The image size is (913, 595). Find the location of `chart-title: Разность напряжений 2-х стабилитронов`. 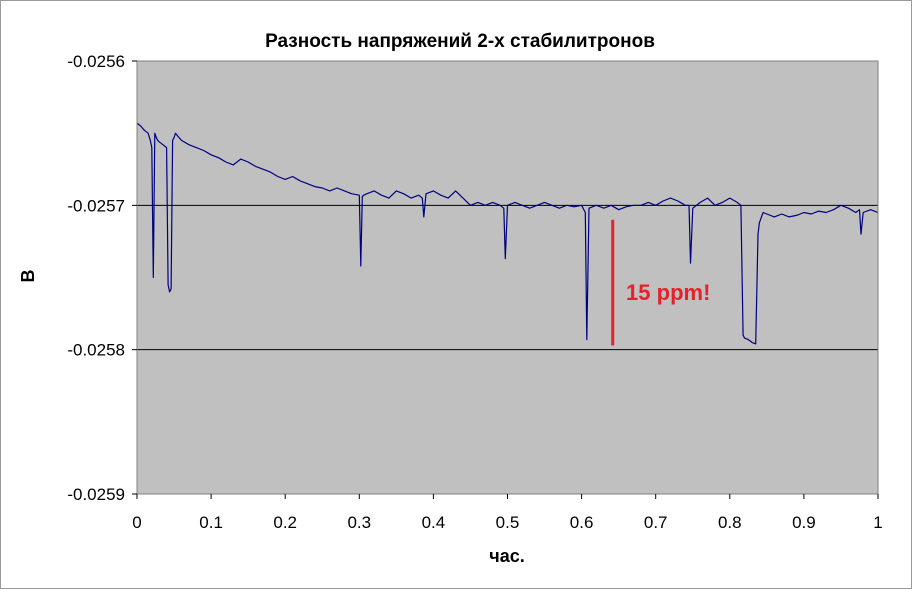

chart-title: Разность напряжений 2-х стабилитронов is located at coordinates (460, 41).